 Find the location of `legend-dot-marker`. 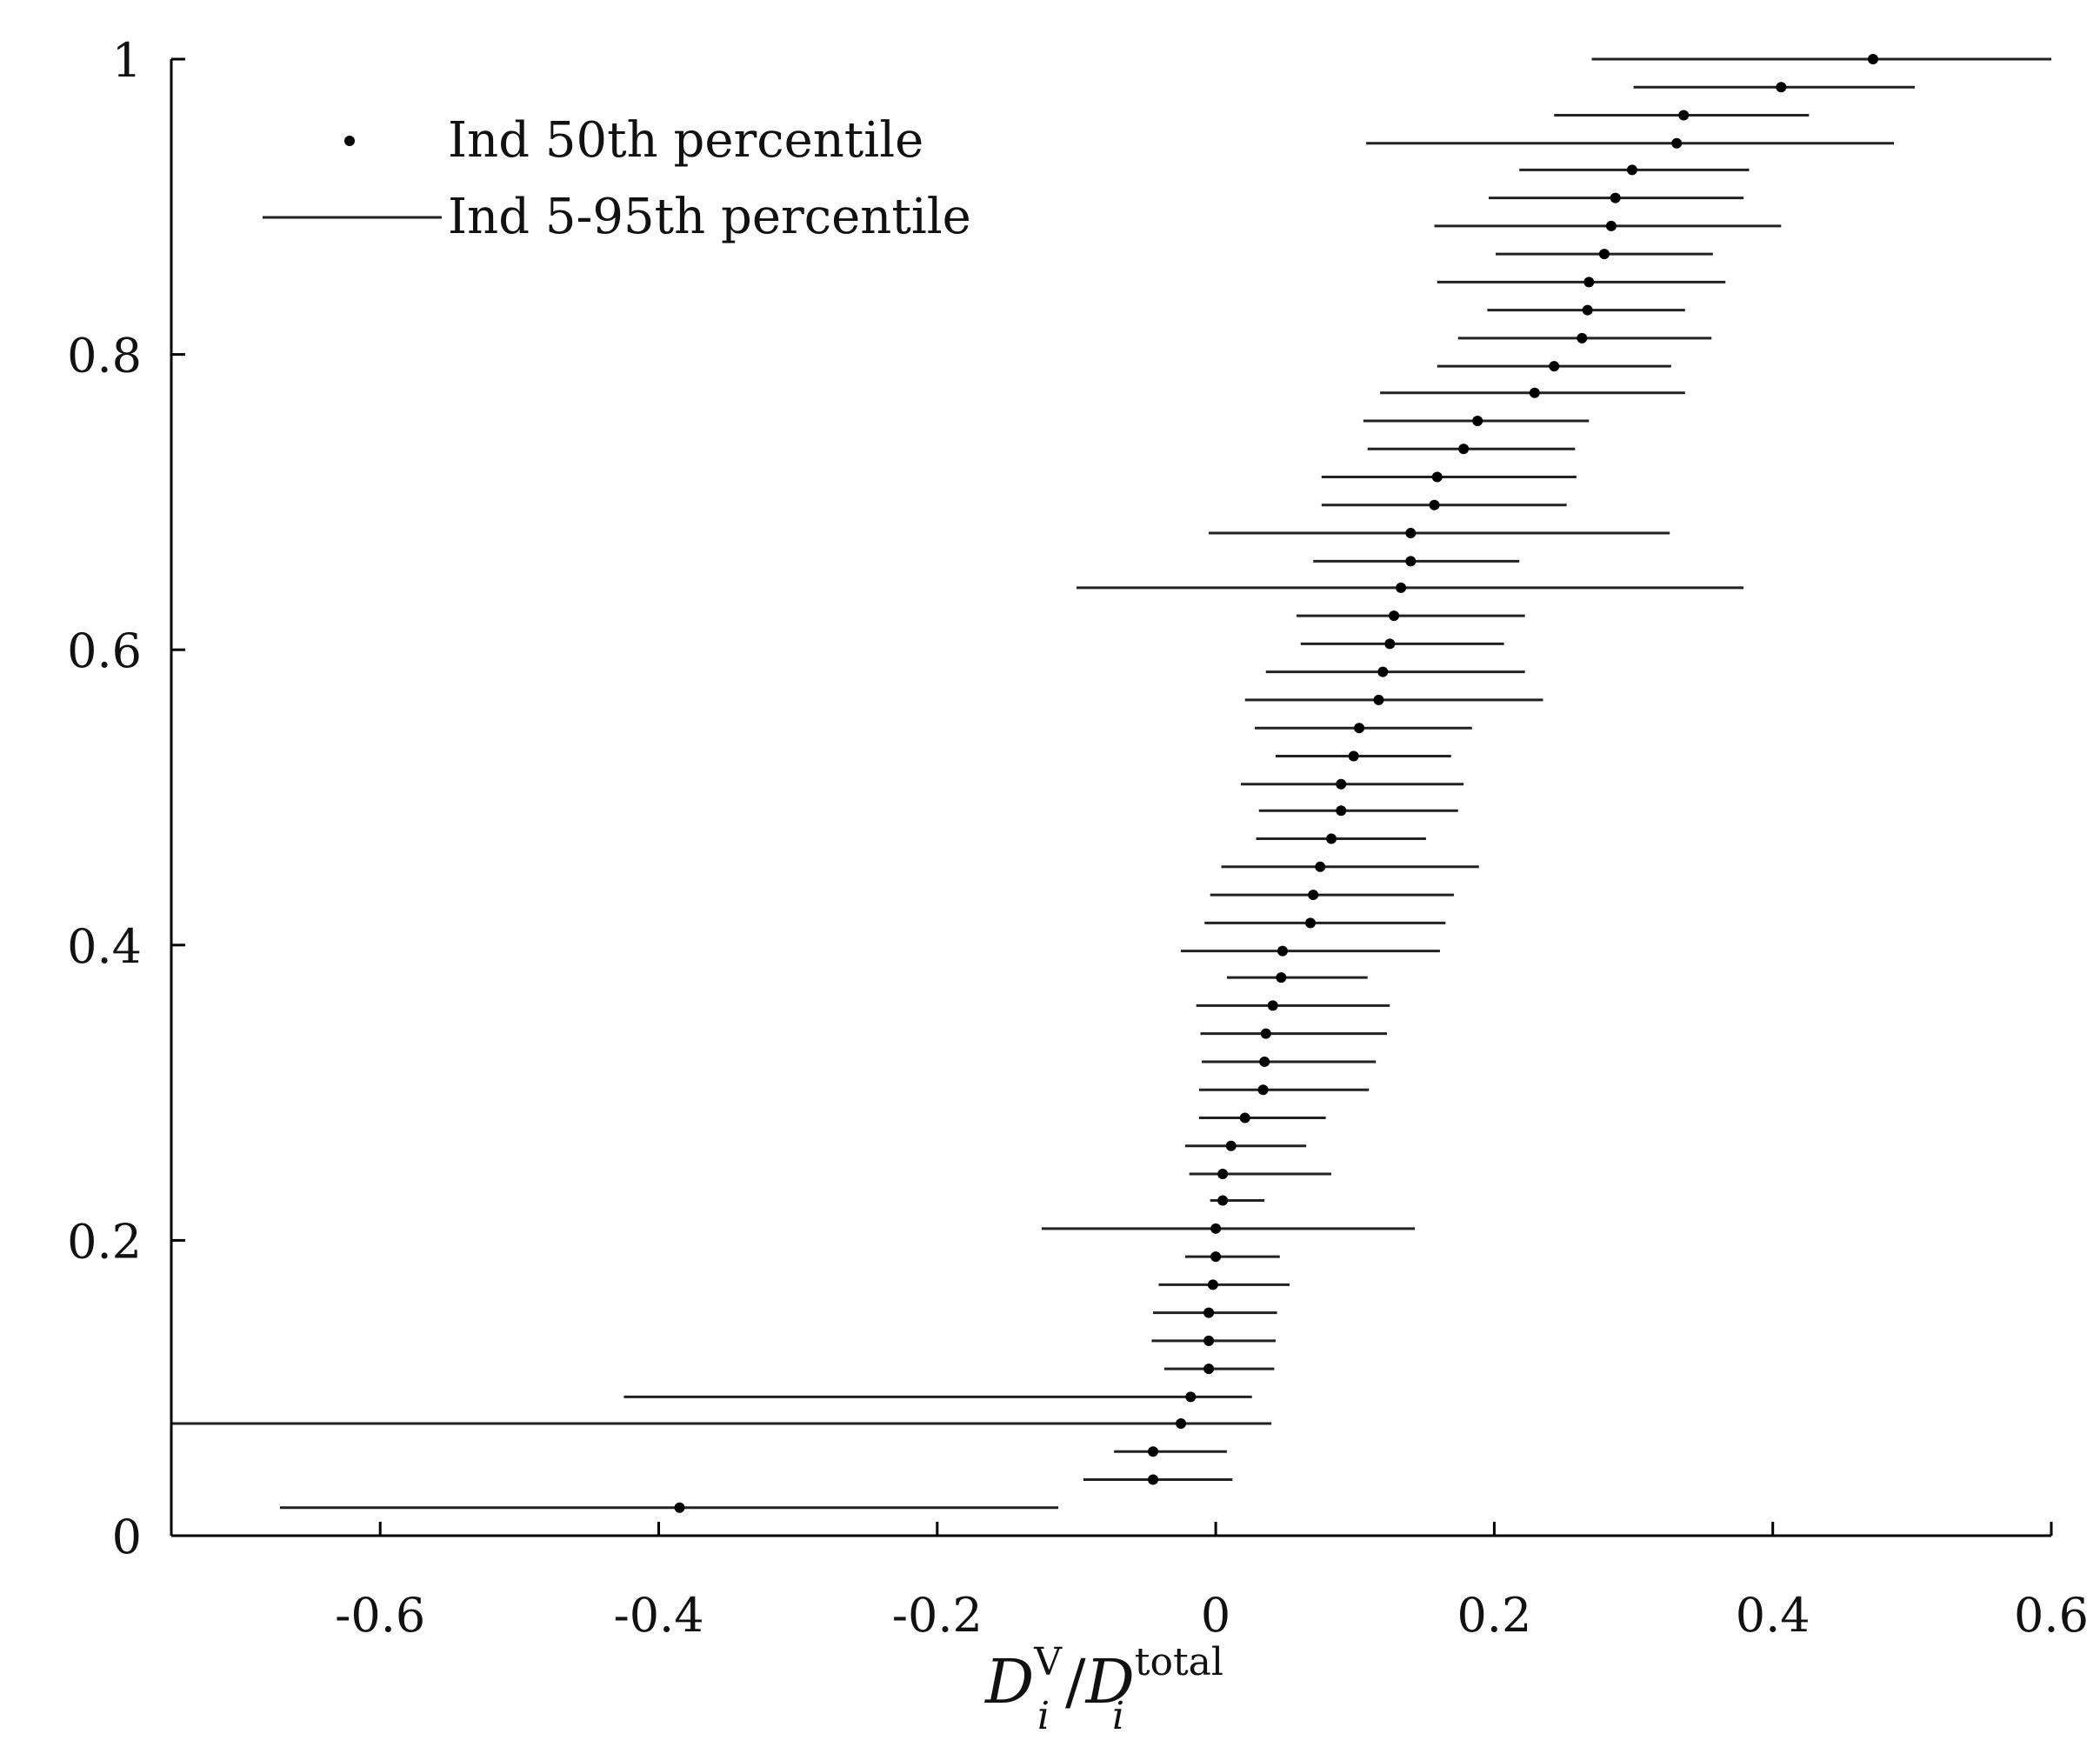

legend-dot-marker is located at coordinates (349, 141).